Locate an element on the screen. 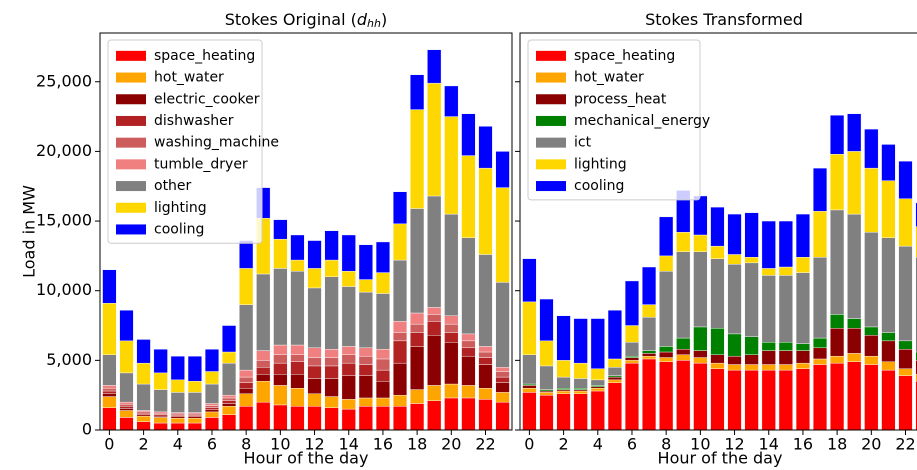 This screenshot has width=917, height=470. x-tick-label: 20 is located at coordinates (451, 444).